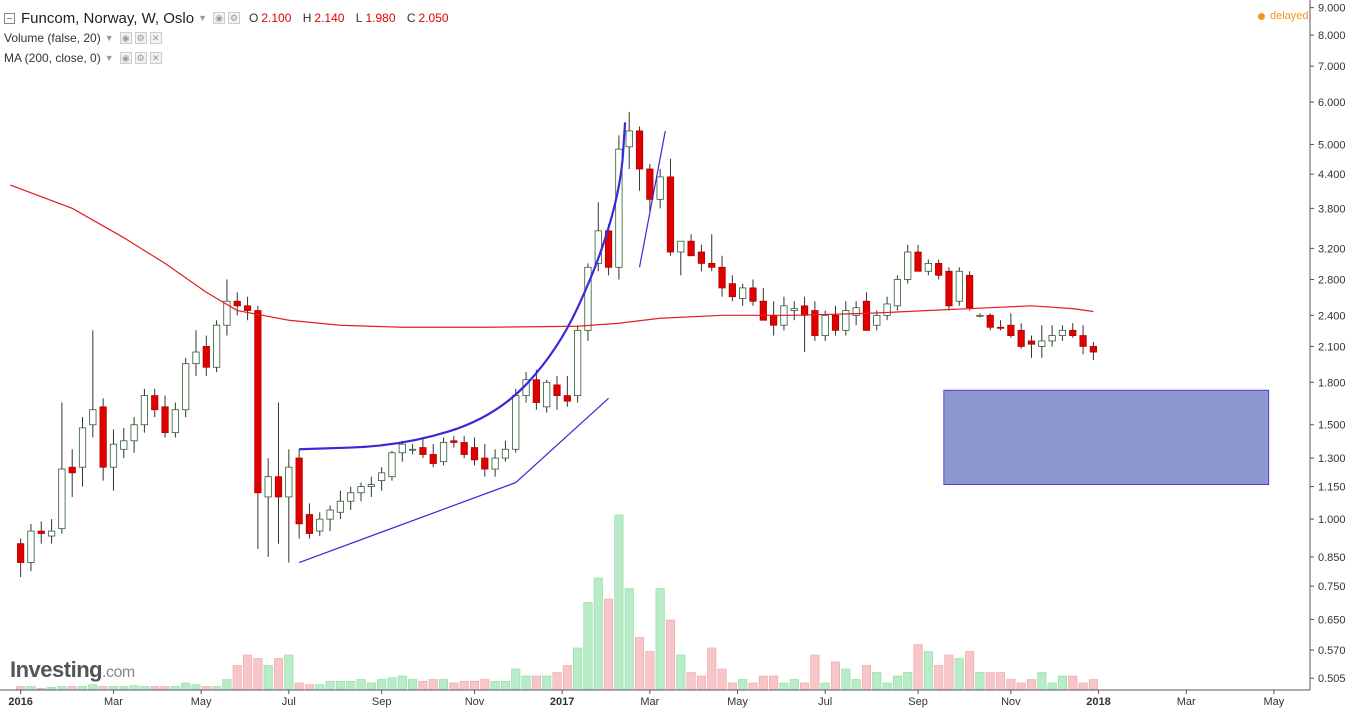 Image resolution: width=1359 pixels, height=710 pixels. What do you see at coordinates (1332, 558) in the screenshot?
I see `y-tick-label: 0.850` at bounding box center [1332, 558].